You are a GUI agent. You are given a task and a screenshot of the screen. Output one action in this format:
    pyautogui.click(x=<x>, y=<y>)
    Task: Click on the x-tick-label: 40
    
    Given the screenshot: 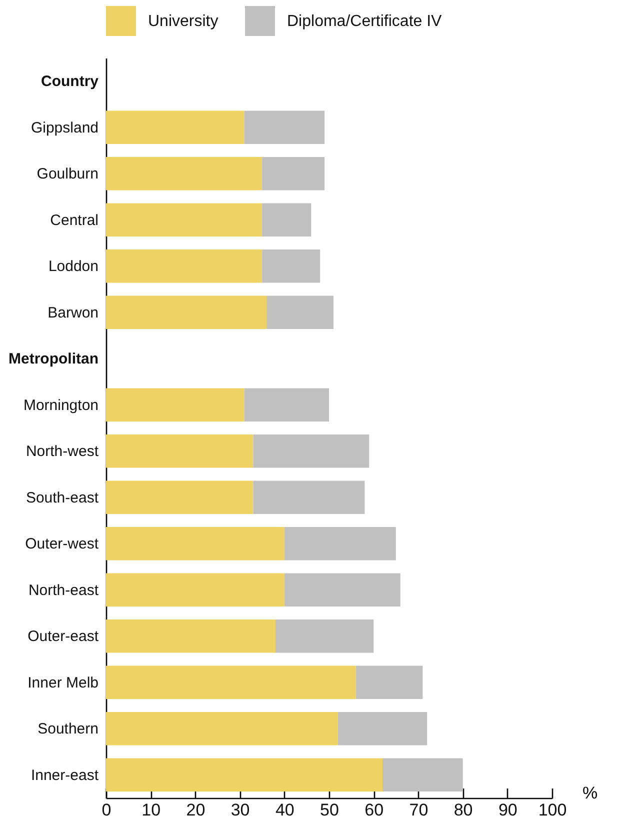 What is the action you would take?
    pyautogui.click(x=284, y=810)
    